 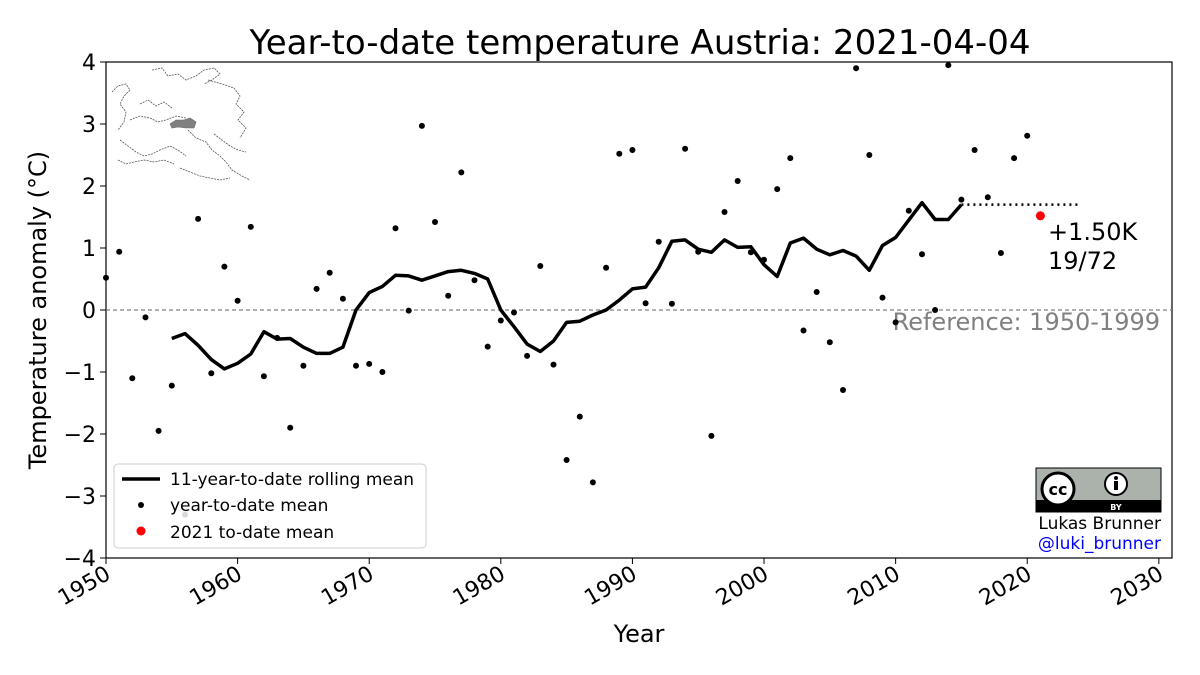 What do you see at coordinates (181, 124) in the screenshot?
I see `austria-map-inset` at bounding box center [181, 124].